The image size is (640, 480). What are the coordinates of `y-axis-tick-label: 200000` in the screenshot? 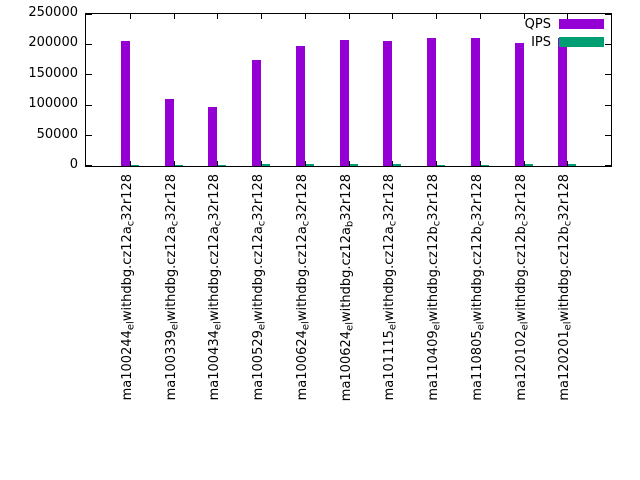 It's located at (53, 43).